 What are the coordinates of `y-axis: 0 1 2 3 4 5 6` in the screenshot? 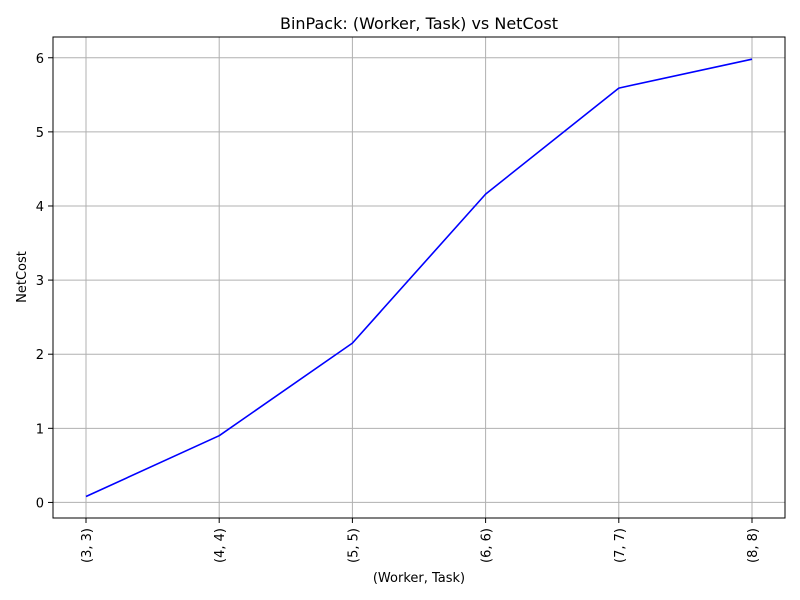 It's located at (44, 281).